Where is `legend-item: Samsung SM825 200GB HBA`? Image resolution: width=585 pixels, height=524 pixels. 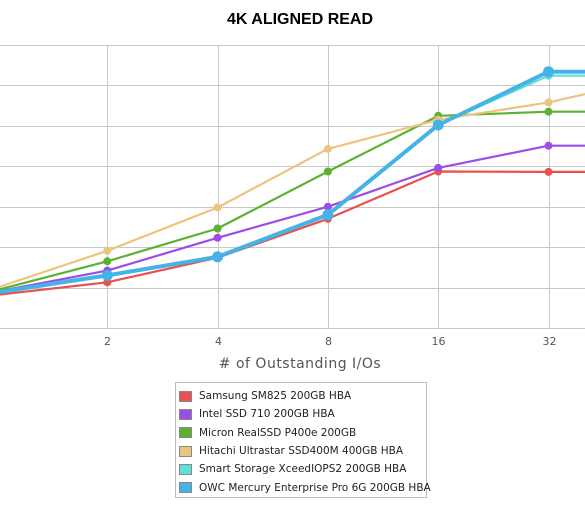
legend-item: Samsung SM825 200GB HBA is located at coordinates (302, 396).